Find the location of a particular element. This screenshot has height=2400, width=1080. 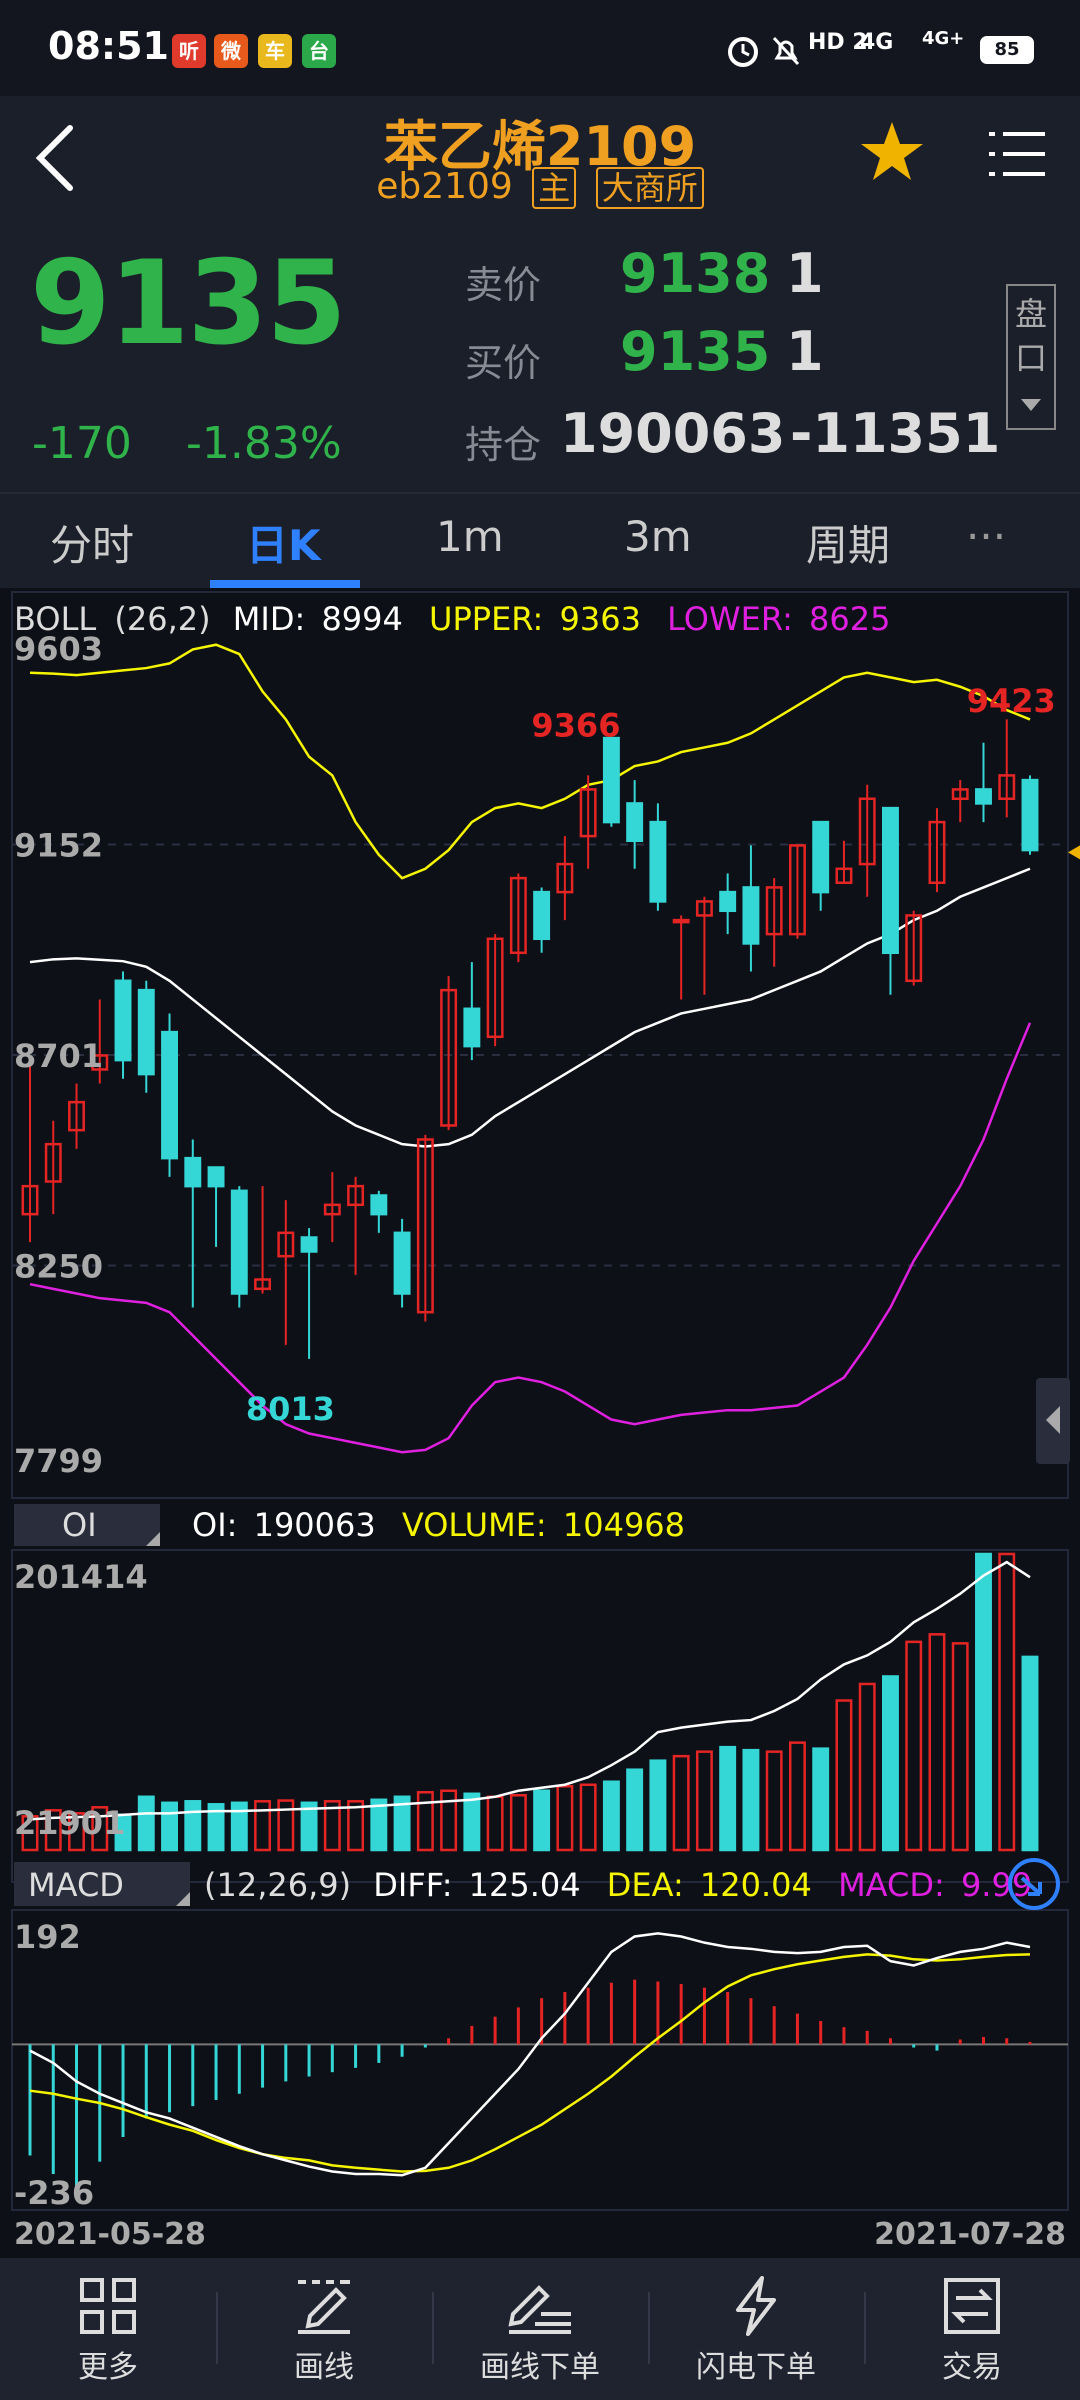

tab-3m: 3m is located at coordinates (658, 536).